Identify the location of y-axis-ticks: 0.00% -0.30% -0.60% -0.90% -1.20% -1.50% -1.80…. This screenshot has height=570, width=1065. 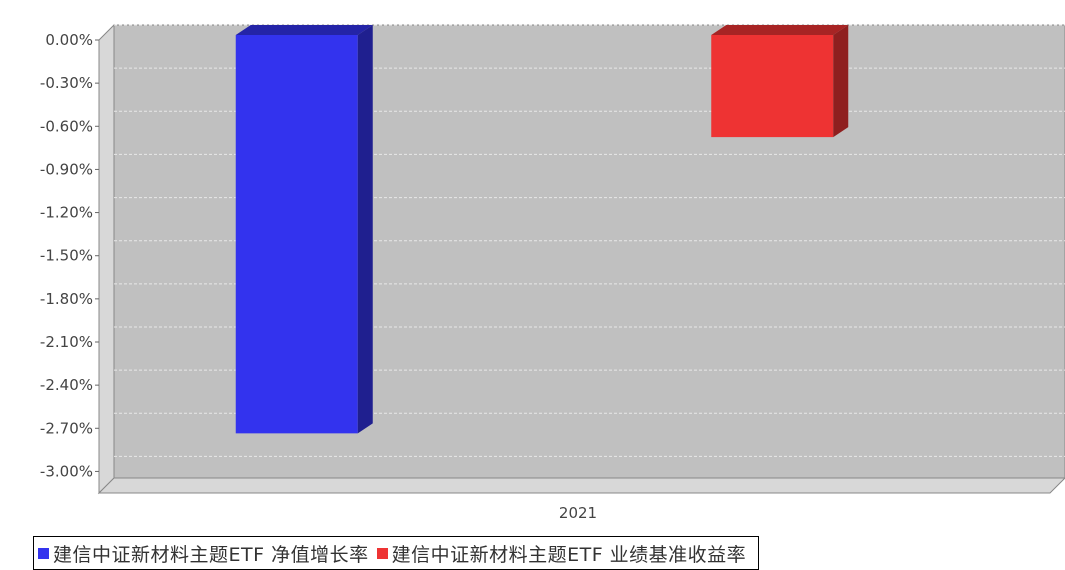
(69, 255).